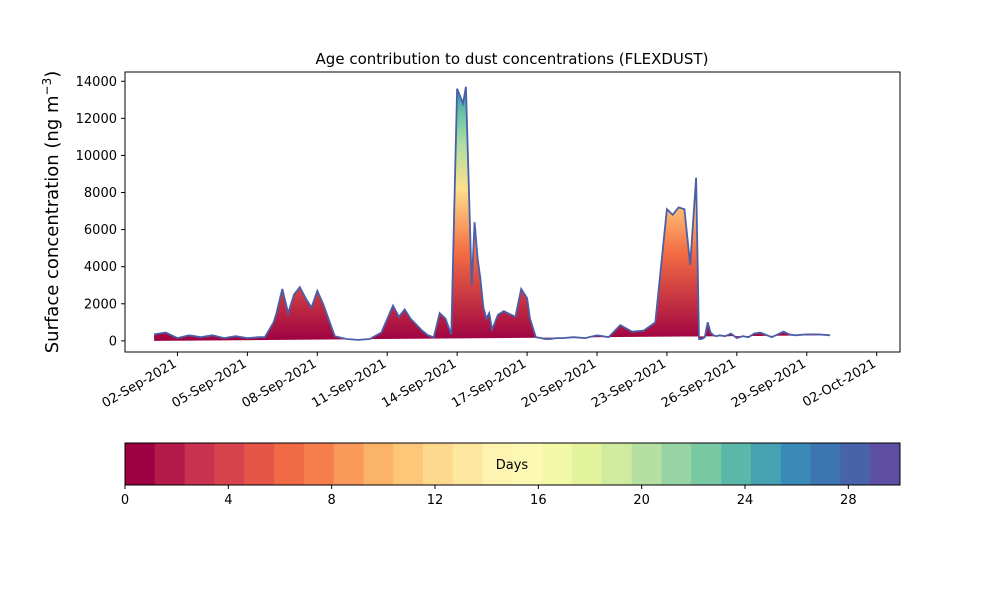  What do you see at coordinates (559, 383) in the screenshot?
I see `x-tick-label: 20-Sep-2021` at bounding box center [559, 383].